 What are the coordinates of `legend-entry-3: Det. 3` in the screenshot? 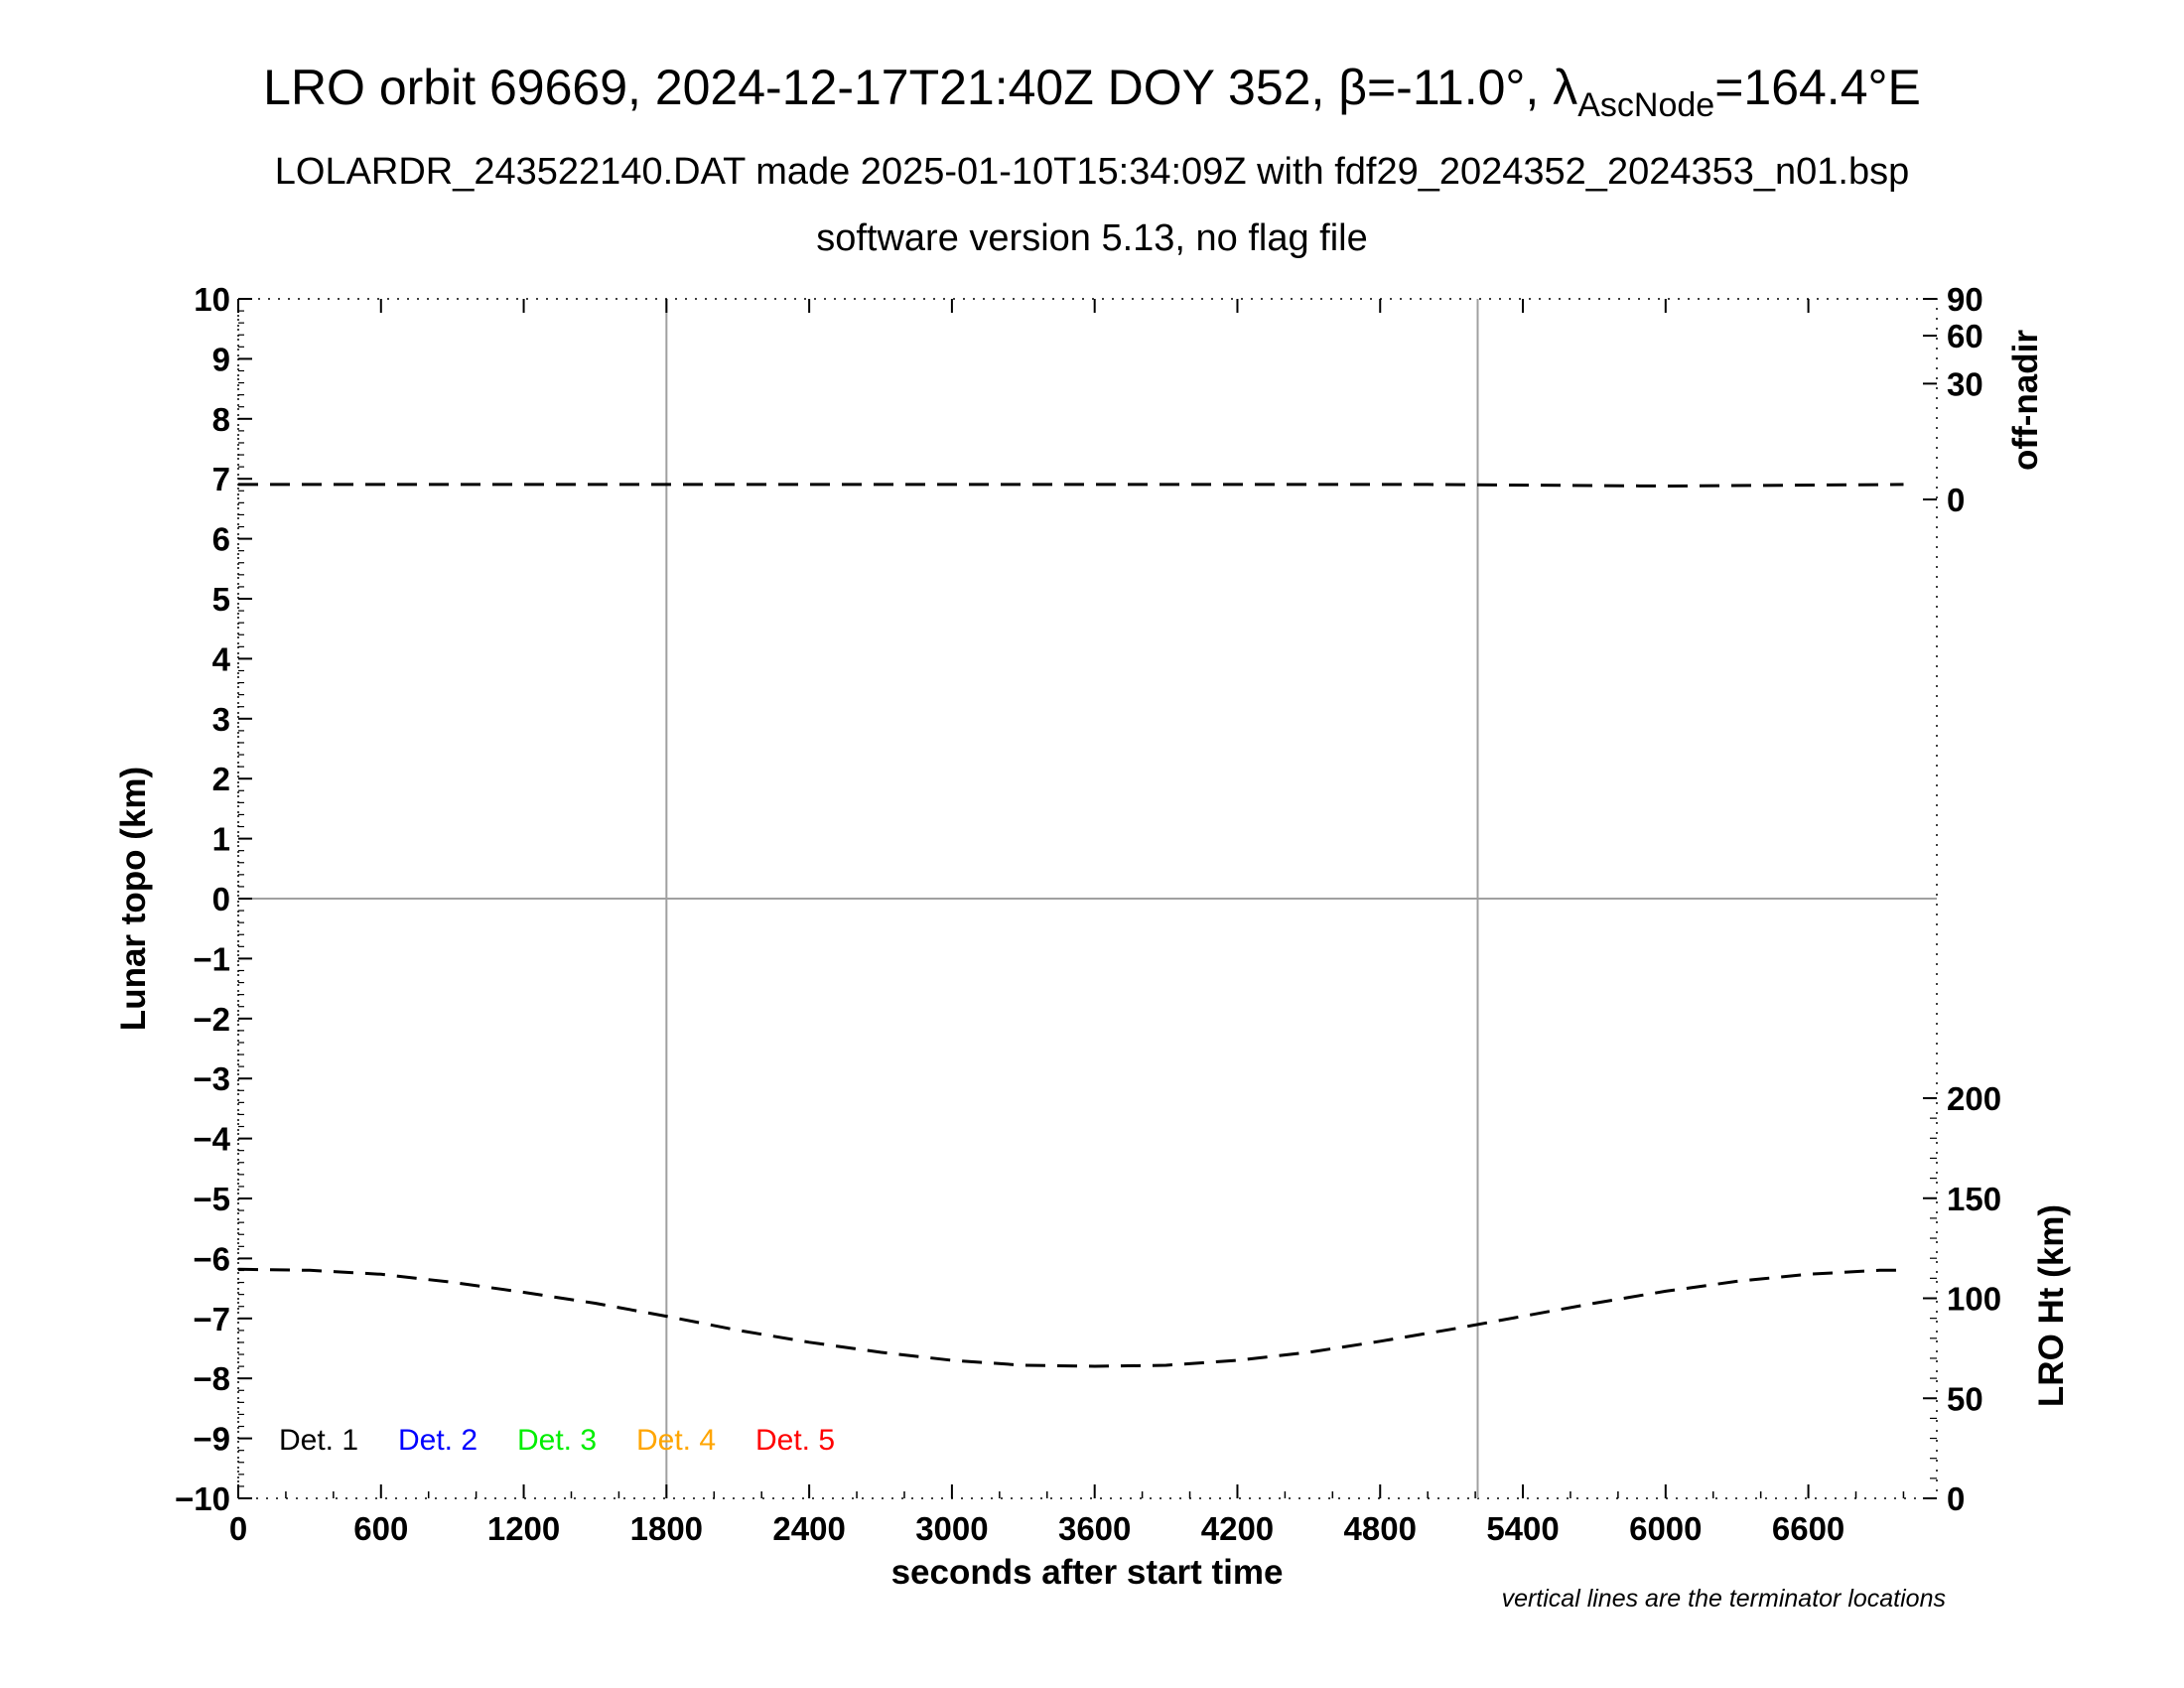 It's located at (557, 1440).